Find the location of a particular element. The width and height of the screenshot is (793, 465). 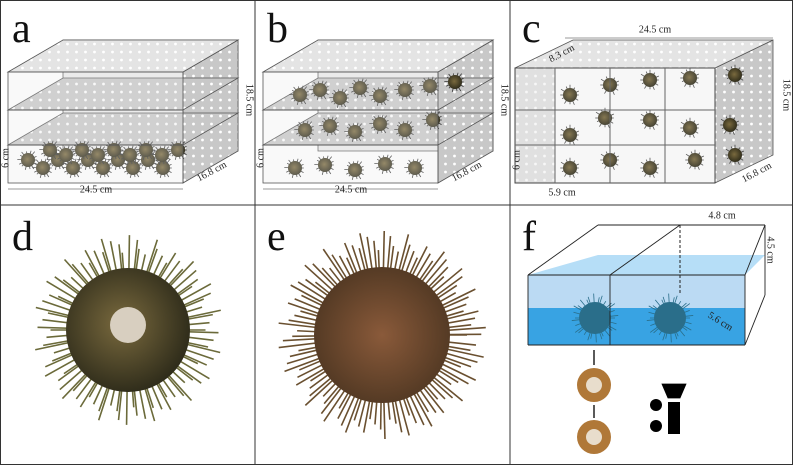

panel-label: d is located at coordinates (22, 237).